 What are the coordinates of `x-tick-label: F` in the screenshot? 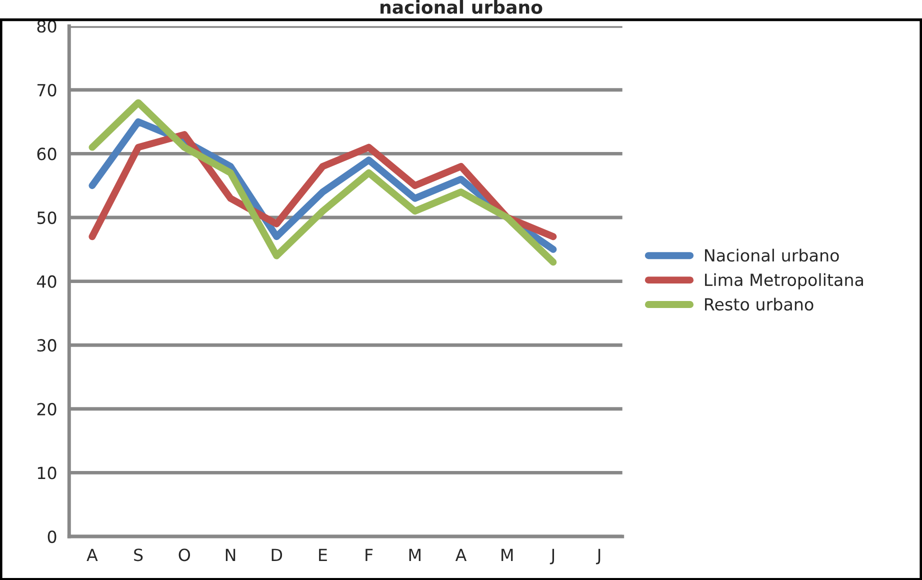 It's located at (369, 554).